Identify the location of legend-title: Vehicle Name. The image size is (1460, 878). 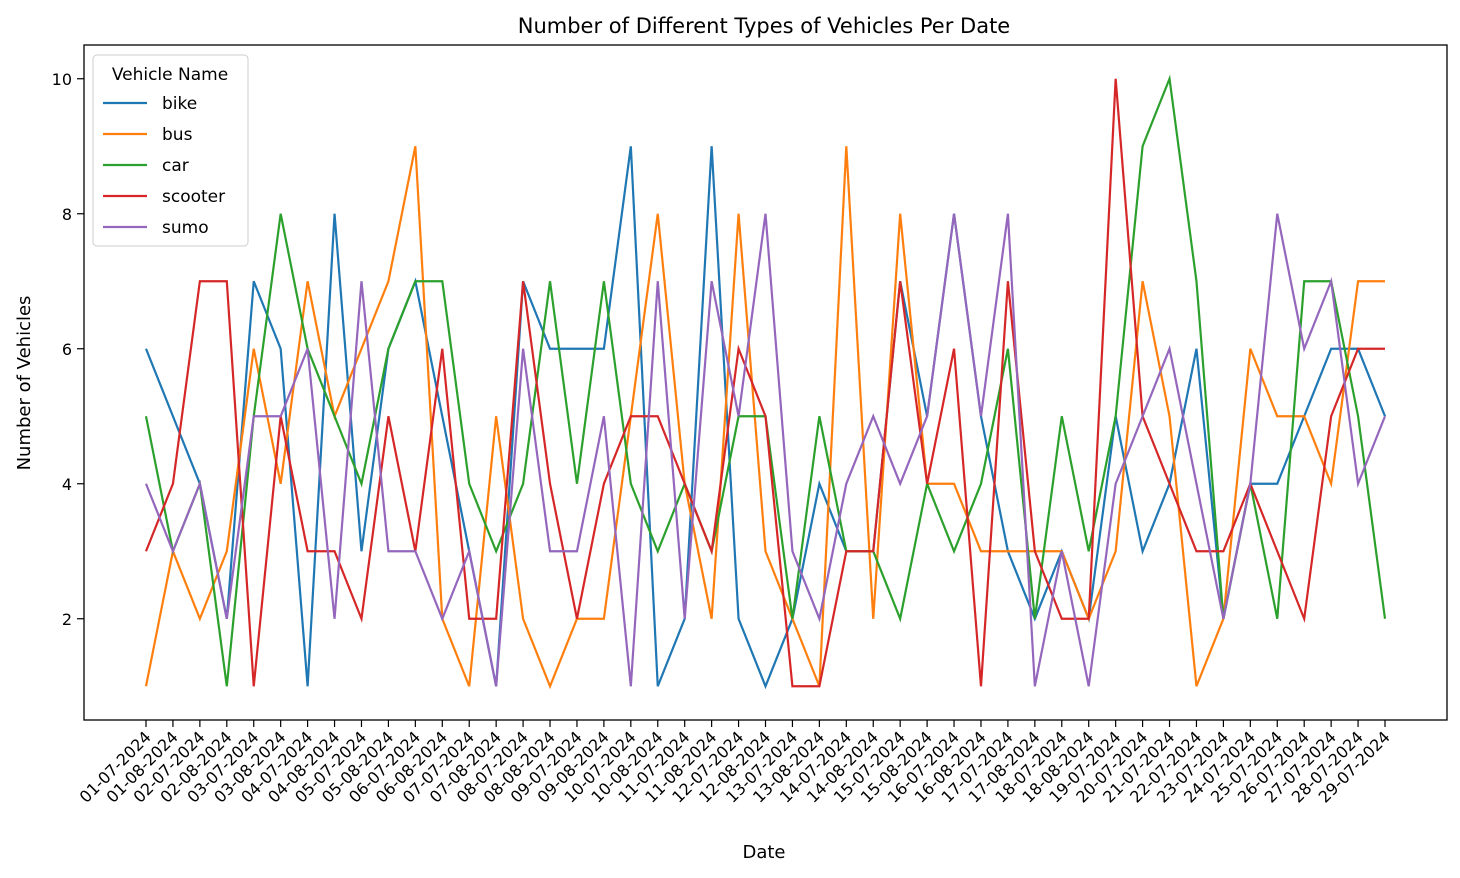
(170, 75).